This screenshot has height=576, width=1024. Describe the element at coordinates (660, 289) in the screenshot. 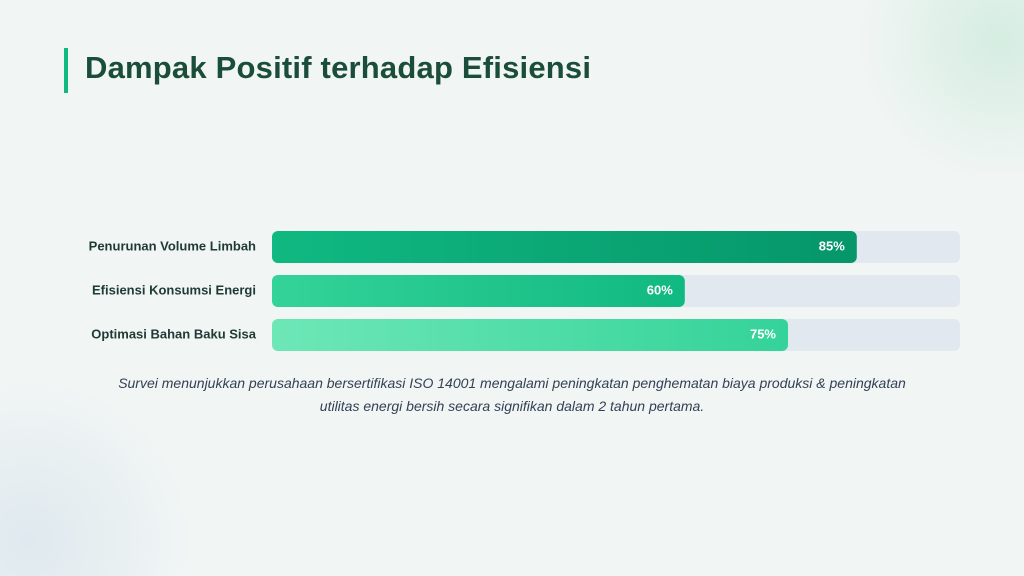

I see `value-label: 60%` at that location.